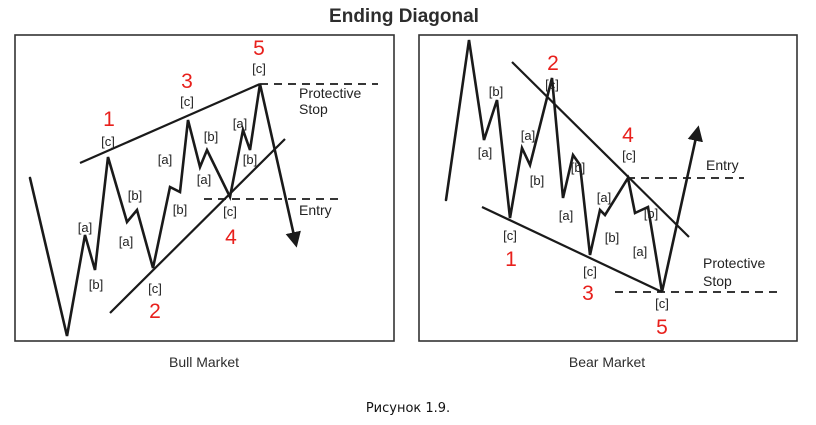 The height and width of the screenshot is (425, 816). Describe the element at coordinates (313, 109) in the screenshot. I see `bull-protective-stop-label-line2: Stop` at that location.